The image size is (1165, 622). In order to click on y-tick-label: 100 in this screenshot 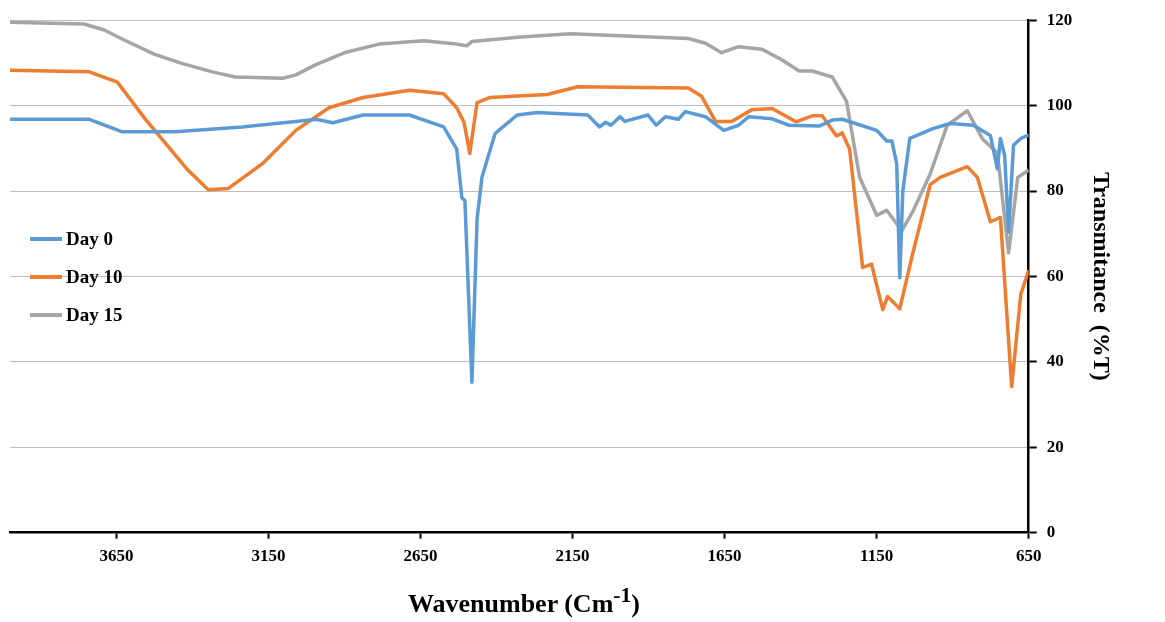, I will do `click(1059, 104)`.